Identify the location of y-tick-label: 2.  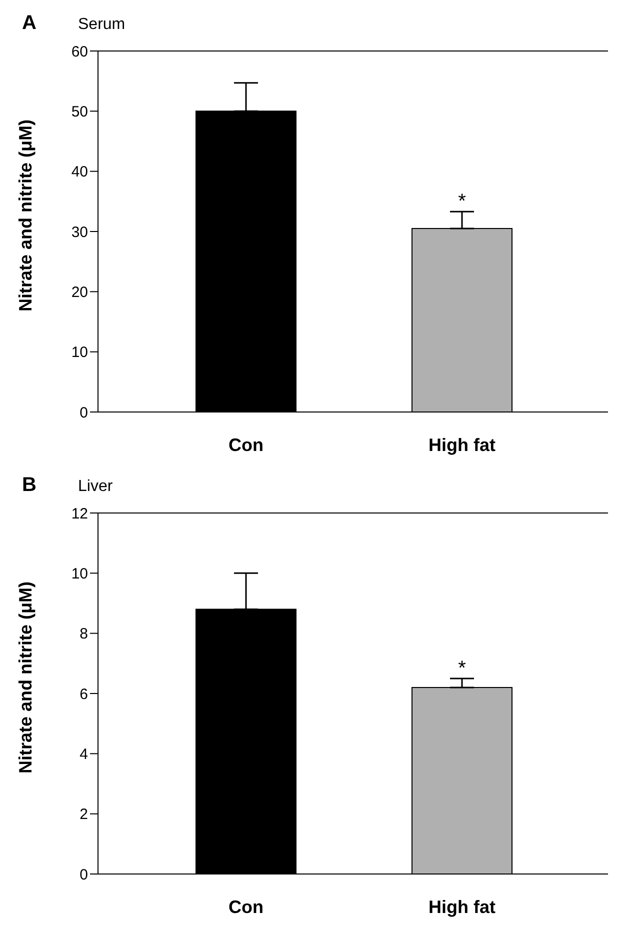
(84, 815).